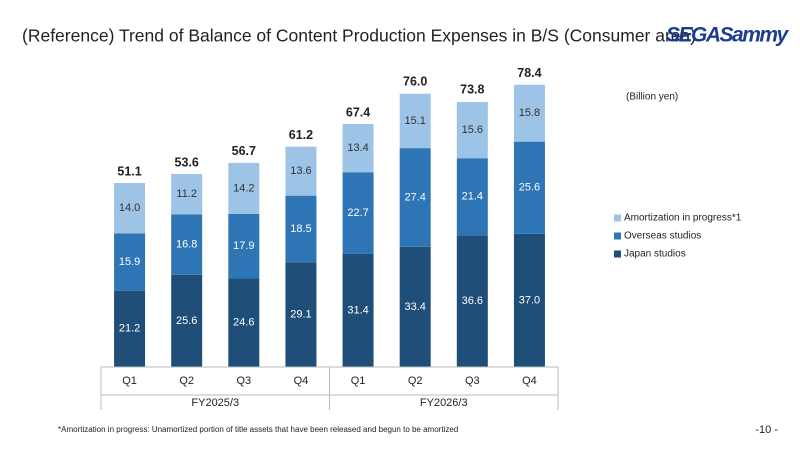  Describe the element at coordinates (683, 218) in the screenshot. I see `legend-label: Amortization in progress*1` at that location.